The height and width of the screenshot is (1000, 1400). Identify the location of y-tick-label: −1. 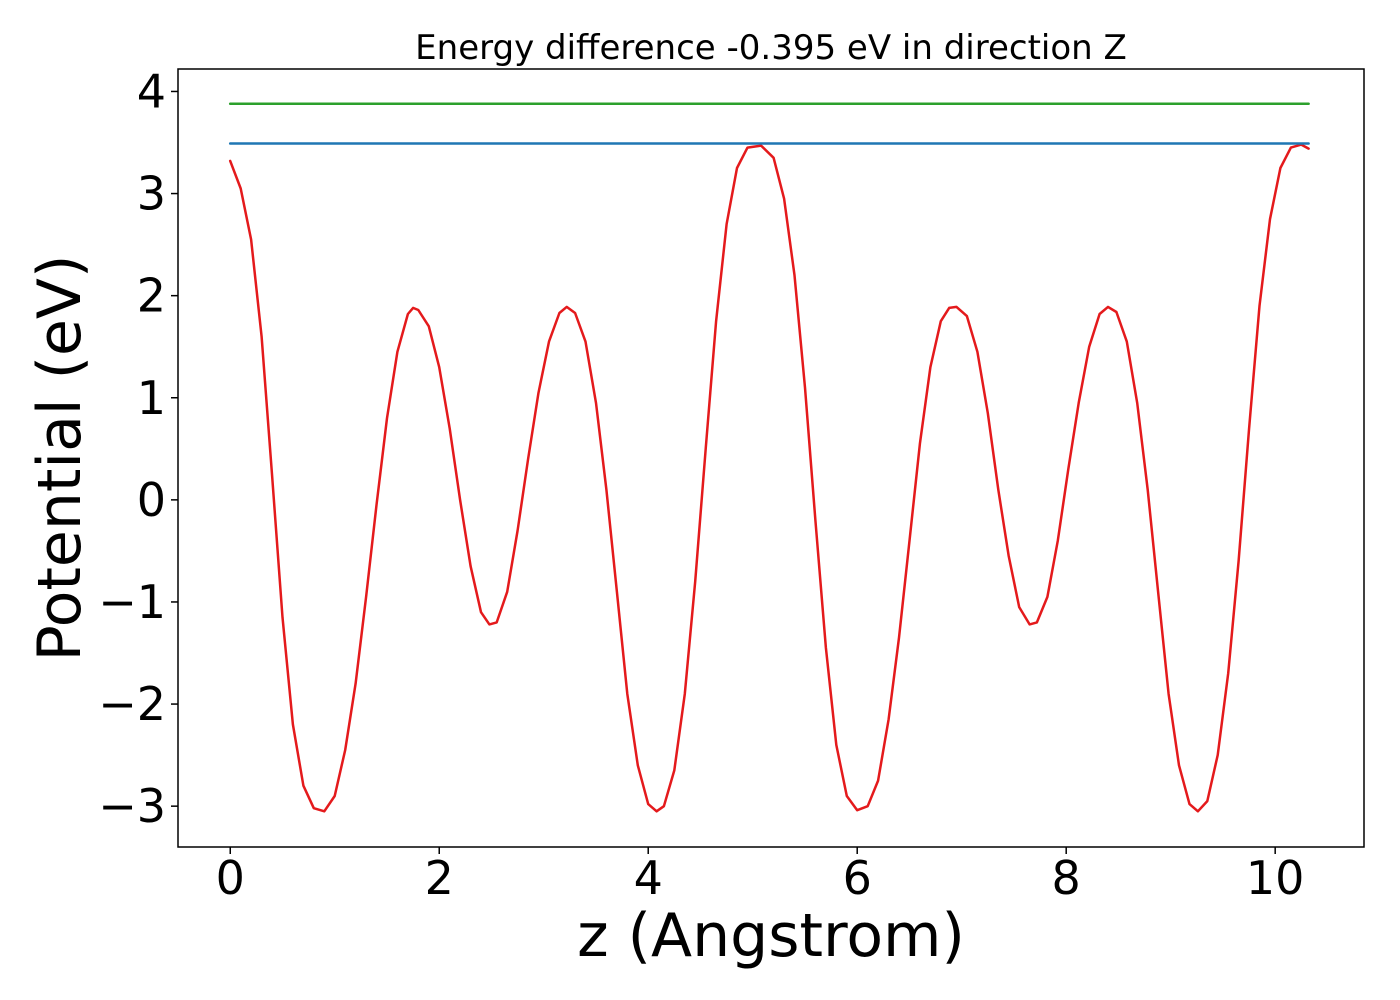
(132, 602).